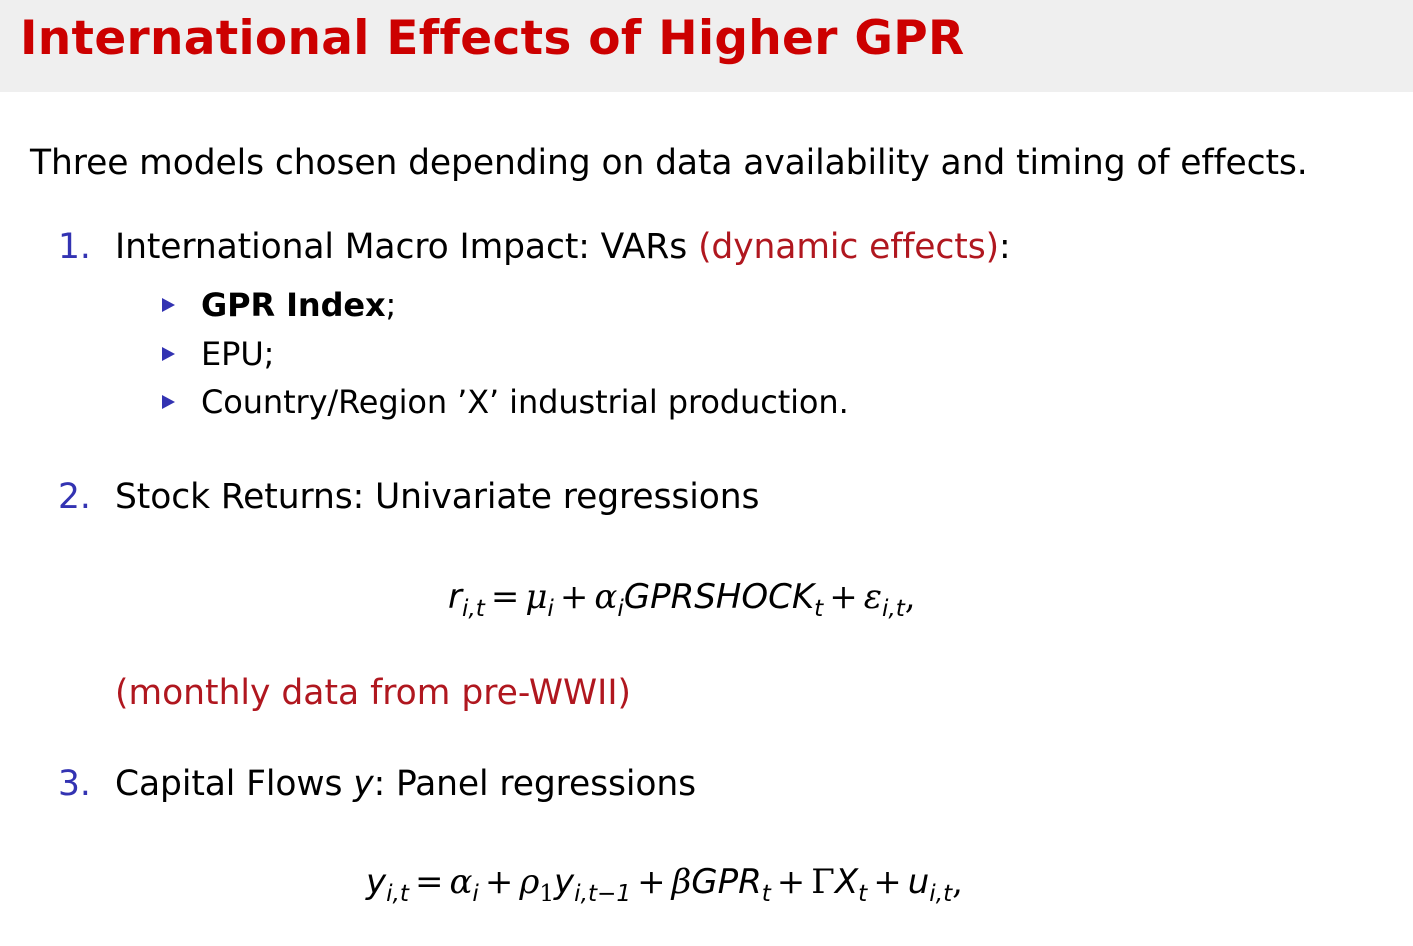 The height and width of the screenshot is (946, 1413). What do you see at coordinates (74, 784) in the screenshot?
I see `item-number-3: 3.` at bounding box center [74, 784].